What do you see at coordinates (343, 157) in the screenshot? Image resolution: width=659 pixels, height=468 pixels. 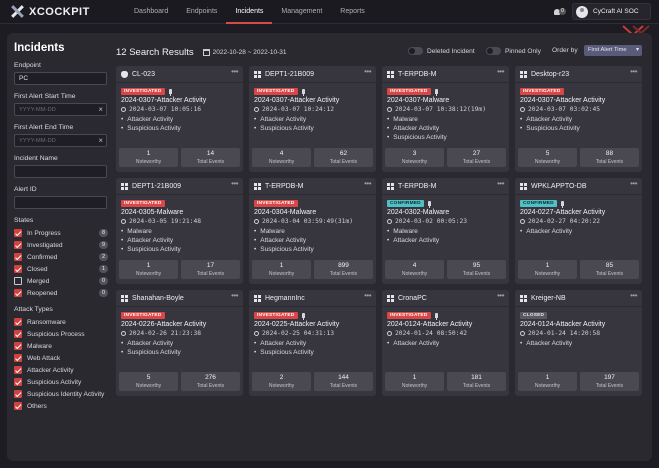 I see `total-events-stat: 62 Total Events` at bounding box center [343, 157].